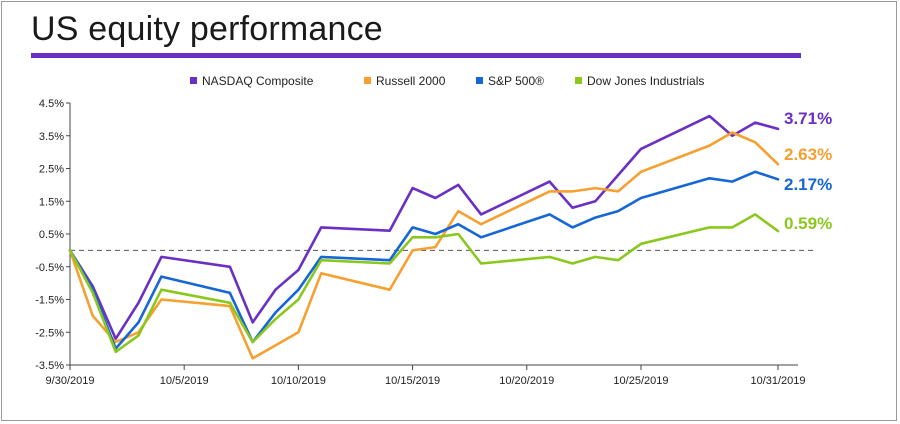  Describe the element at coordinates (258, 81) in the screenshot. I see `legend-label: NASDAQ Composite` at that location.